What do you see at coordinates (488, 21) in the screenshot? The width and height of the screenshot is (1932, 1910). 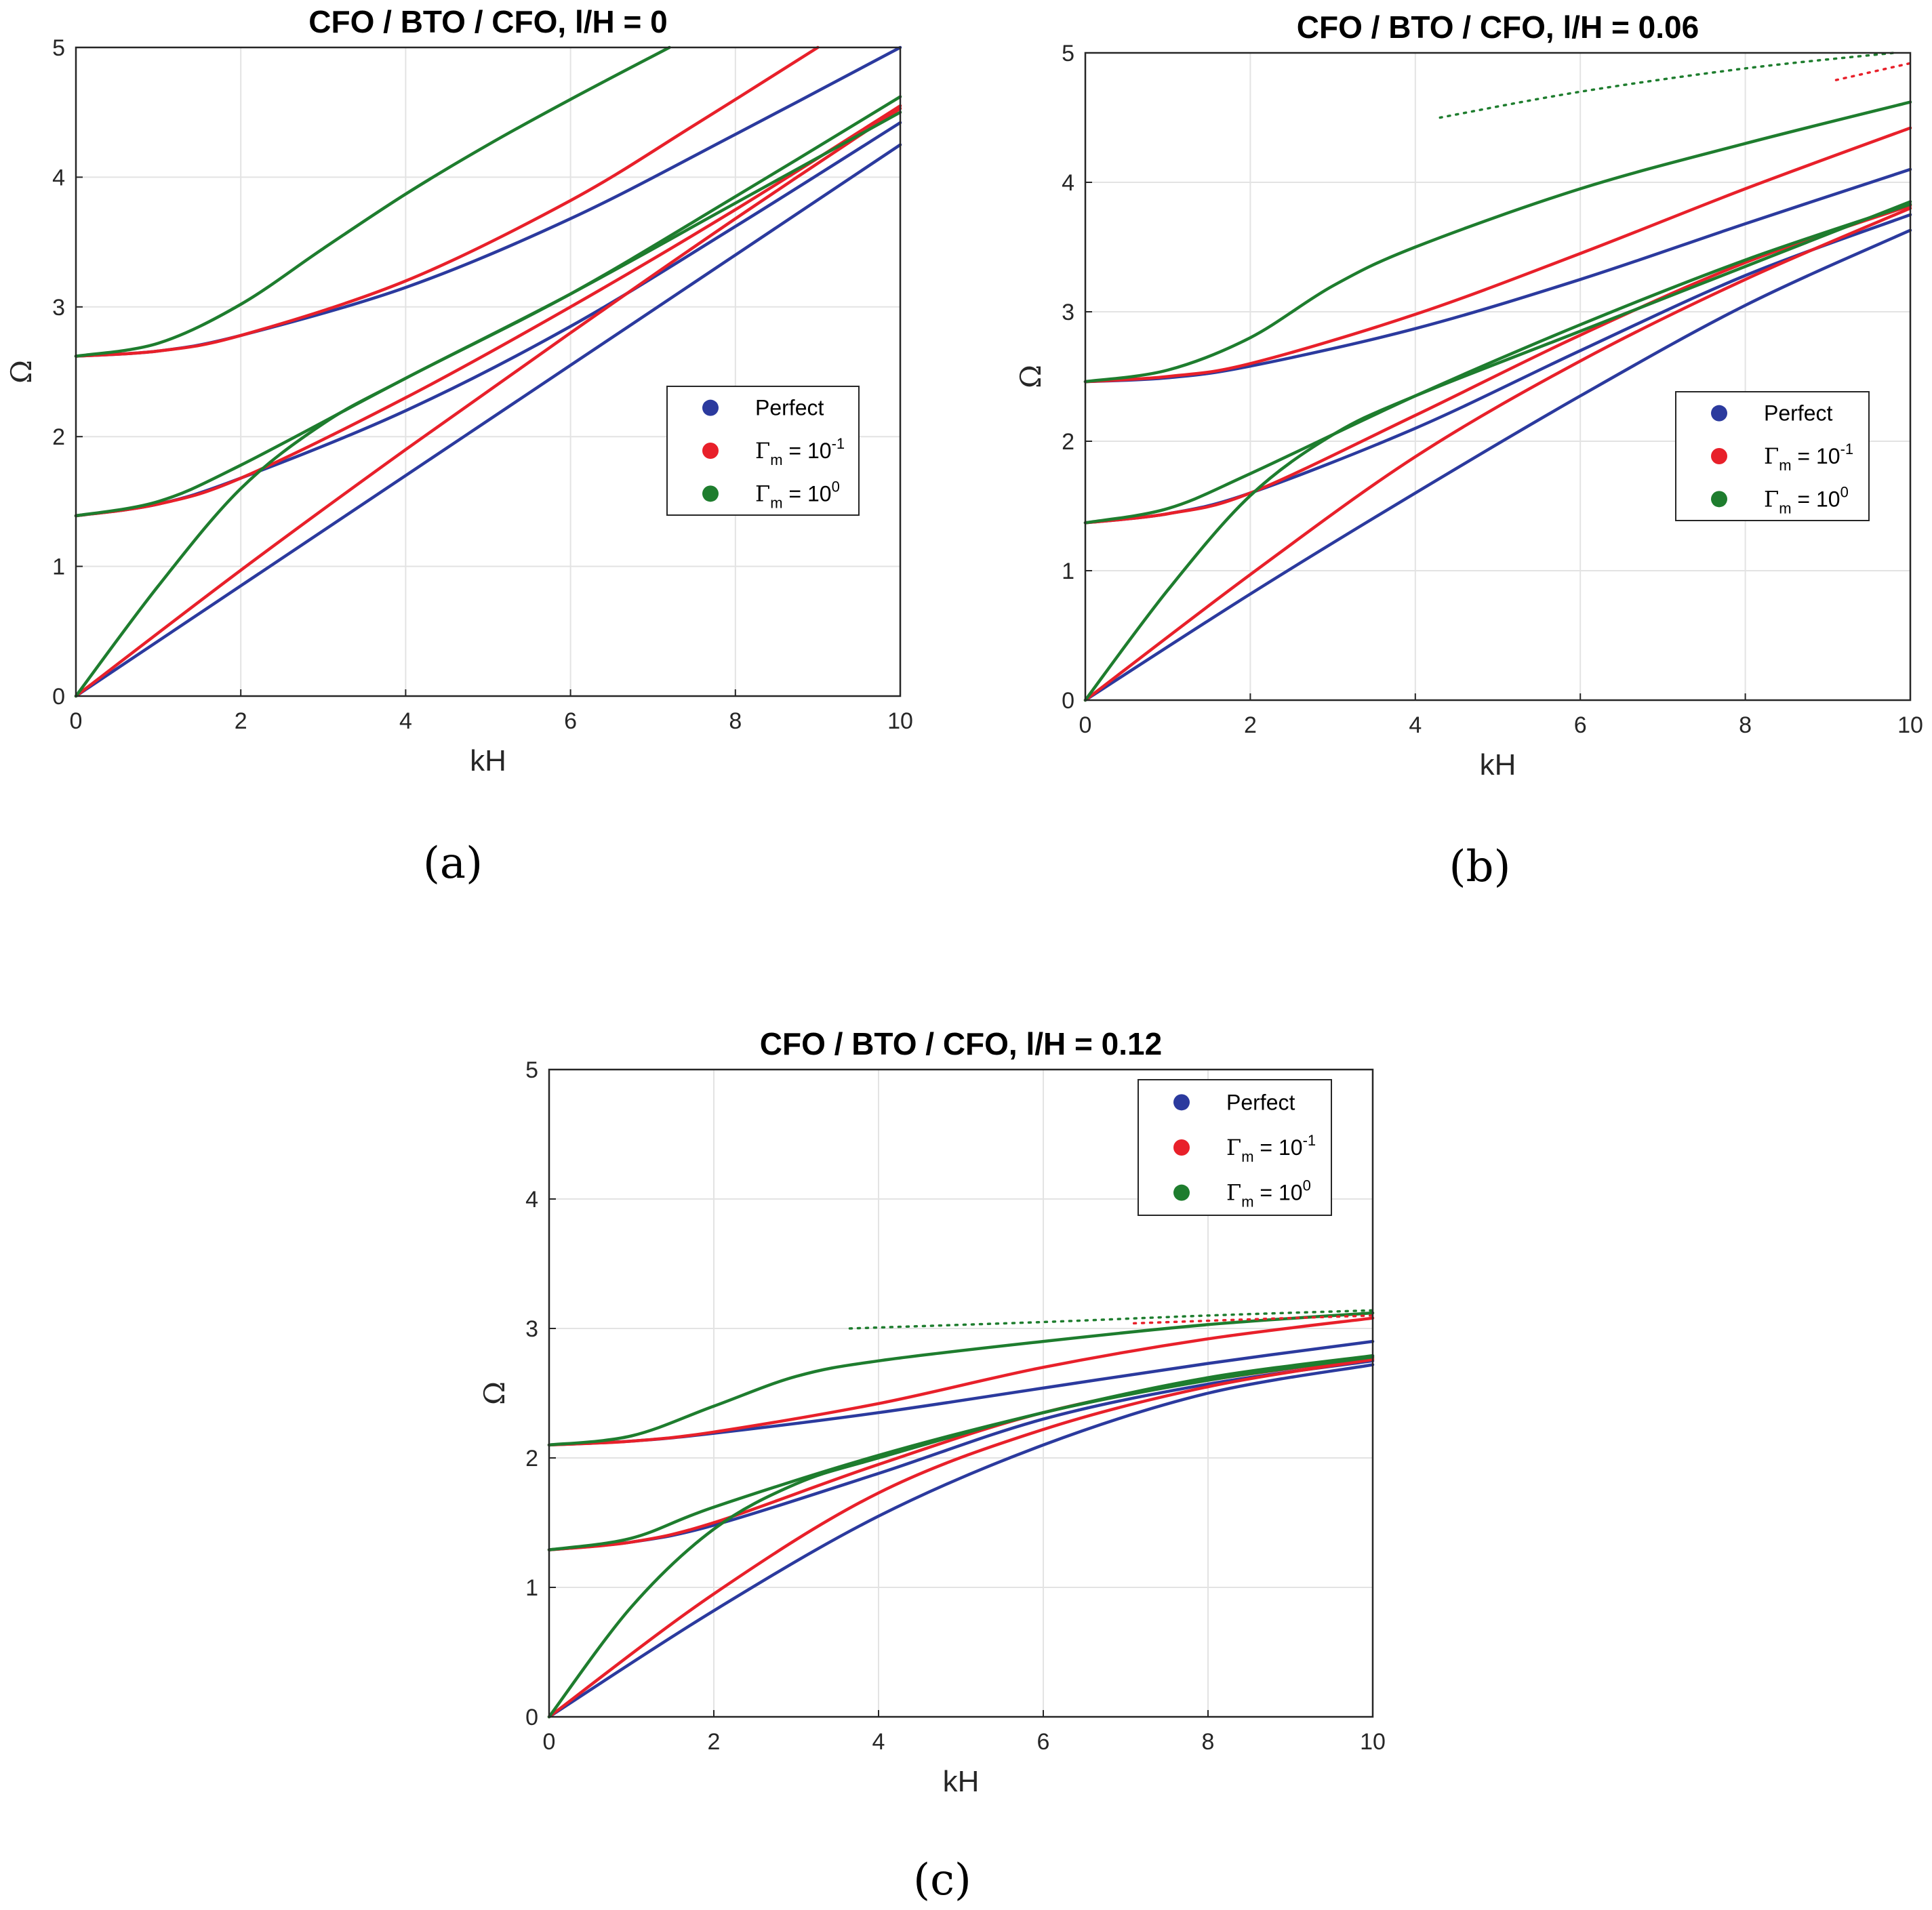 I see `chart-title: CFO / BTO / CFO, l/H = 0` at bounding box center [488, 21].